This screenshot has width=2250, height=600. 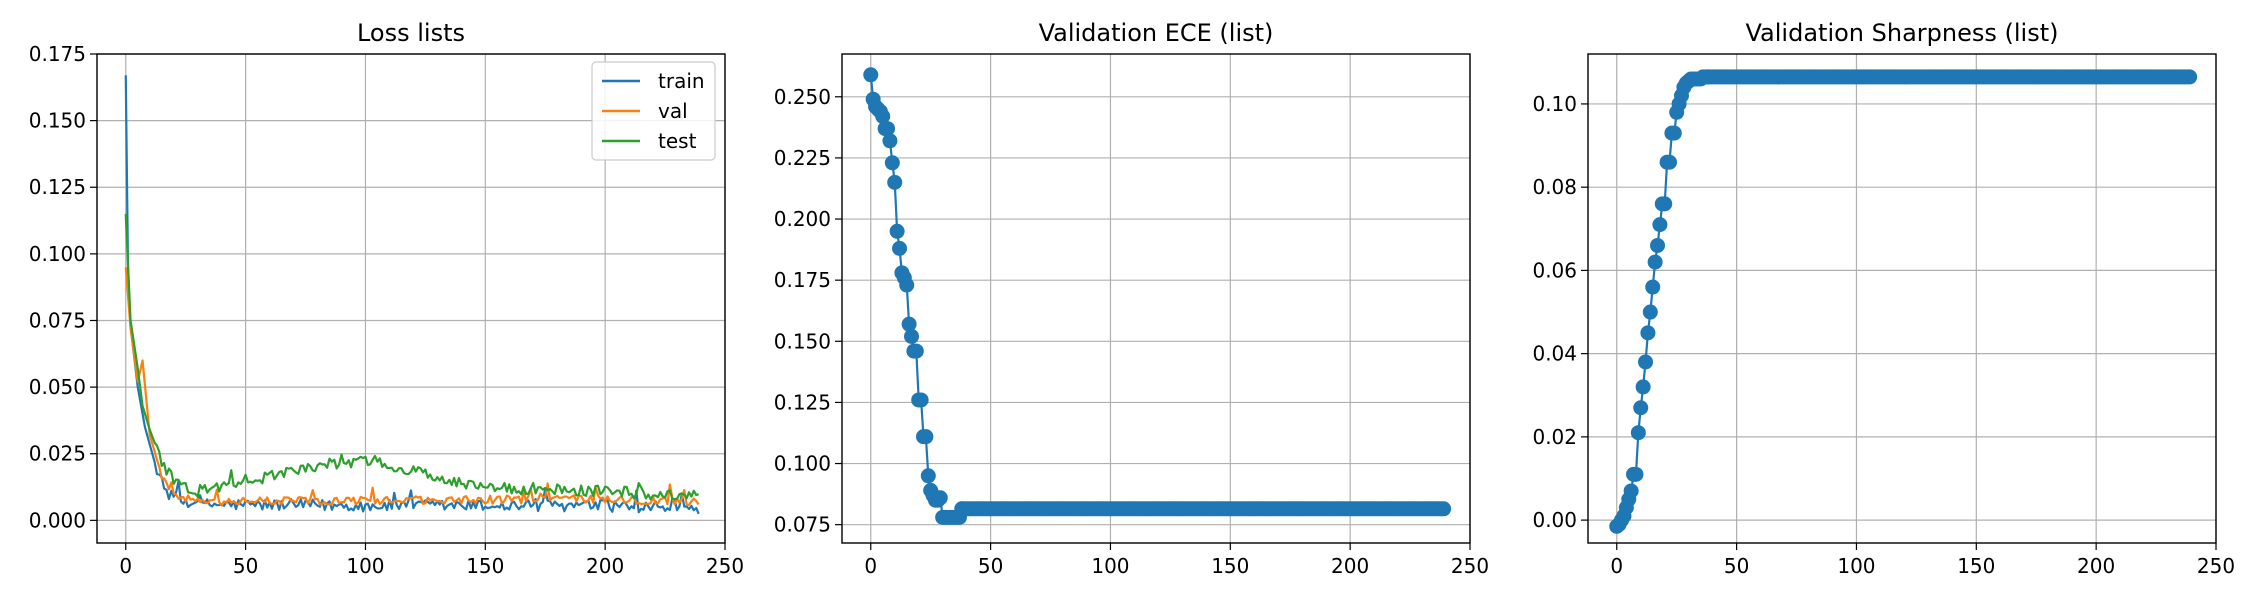 What do you see at coordinates (57, 454) in the screenshot?
I see `y-tick-label: 0.025` at bounding box center [57, 454].